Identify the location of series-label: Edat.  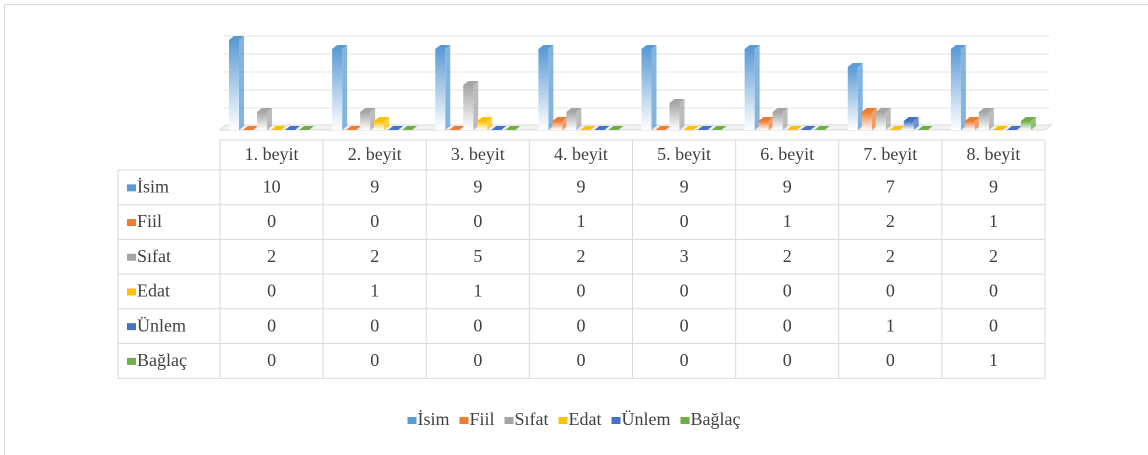
(153, 291).